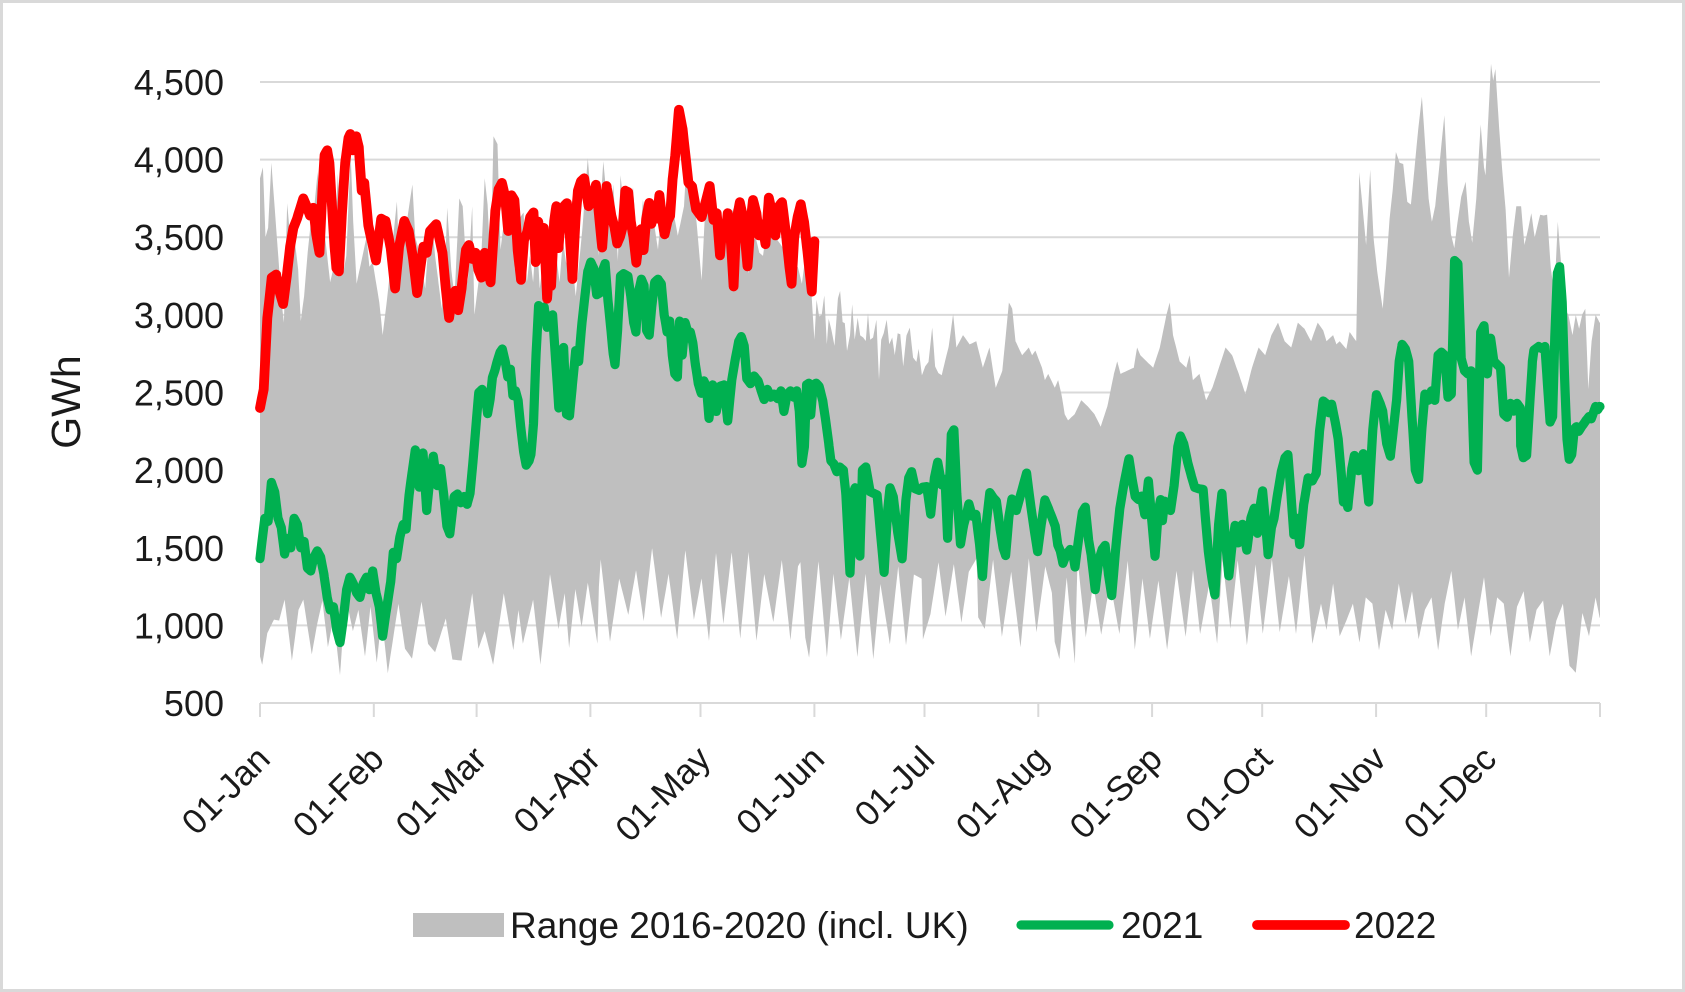 The width and height of the screenshot is (1685, 992). What do you see at coordinates (739, 925) in the screenshot?
I see `svg-text: Range 2016-2020 (incl. UK)` at bounding box center [739, 925].